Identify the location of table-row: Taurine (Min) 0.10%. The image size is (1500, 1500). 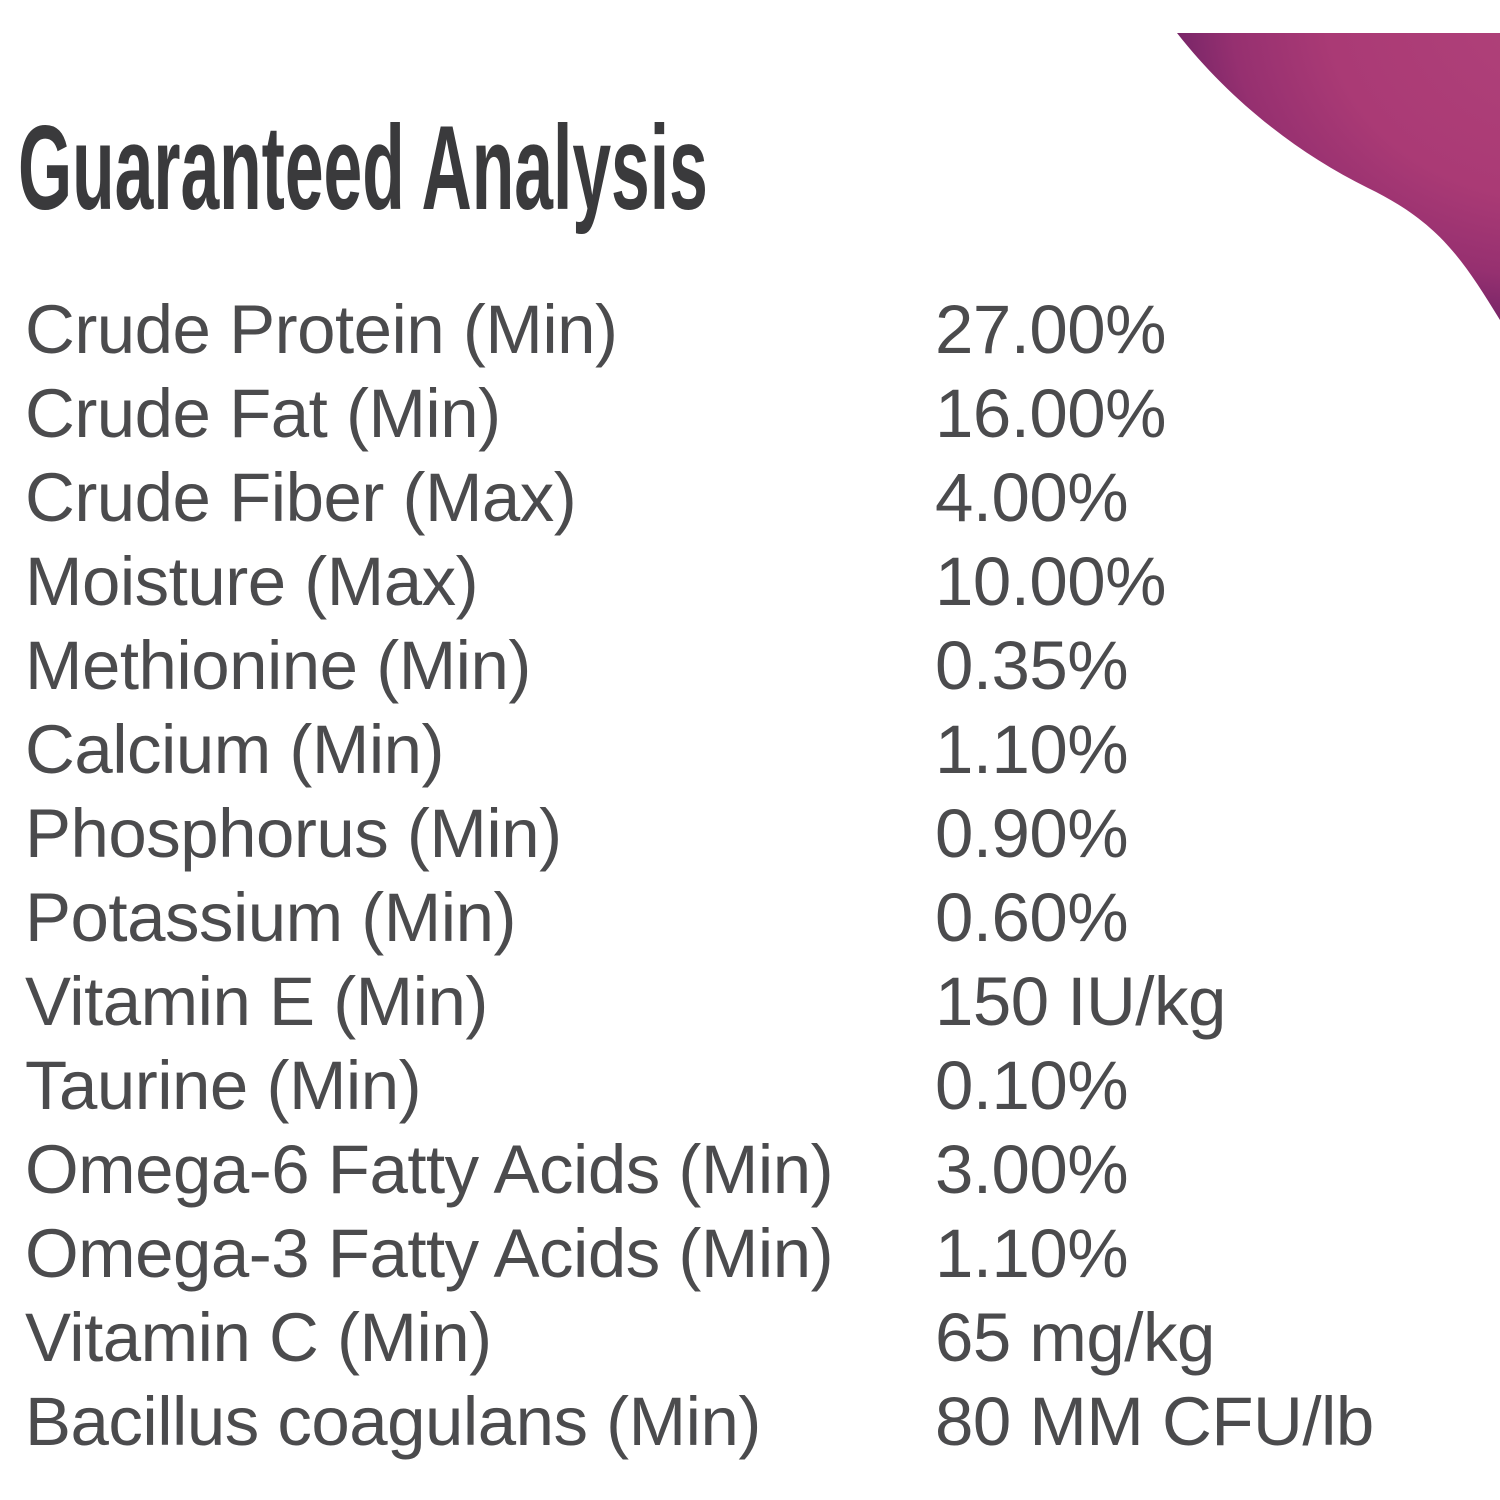
(735, 1086).